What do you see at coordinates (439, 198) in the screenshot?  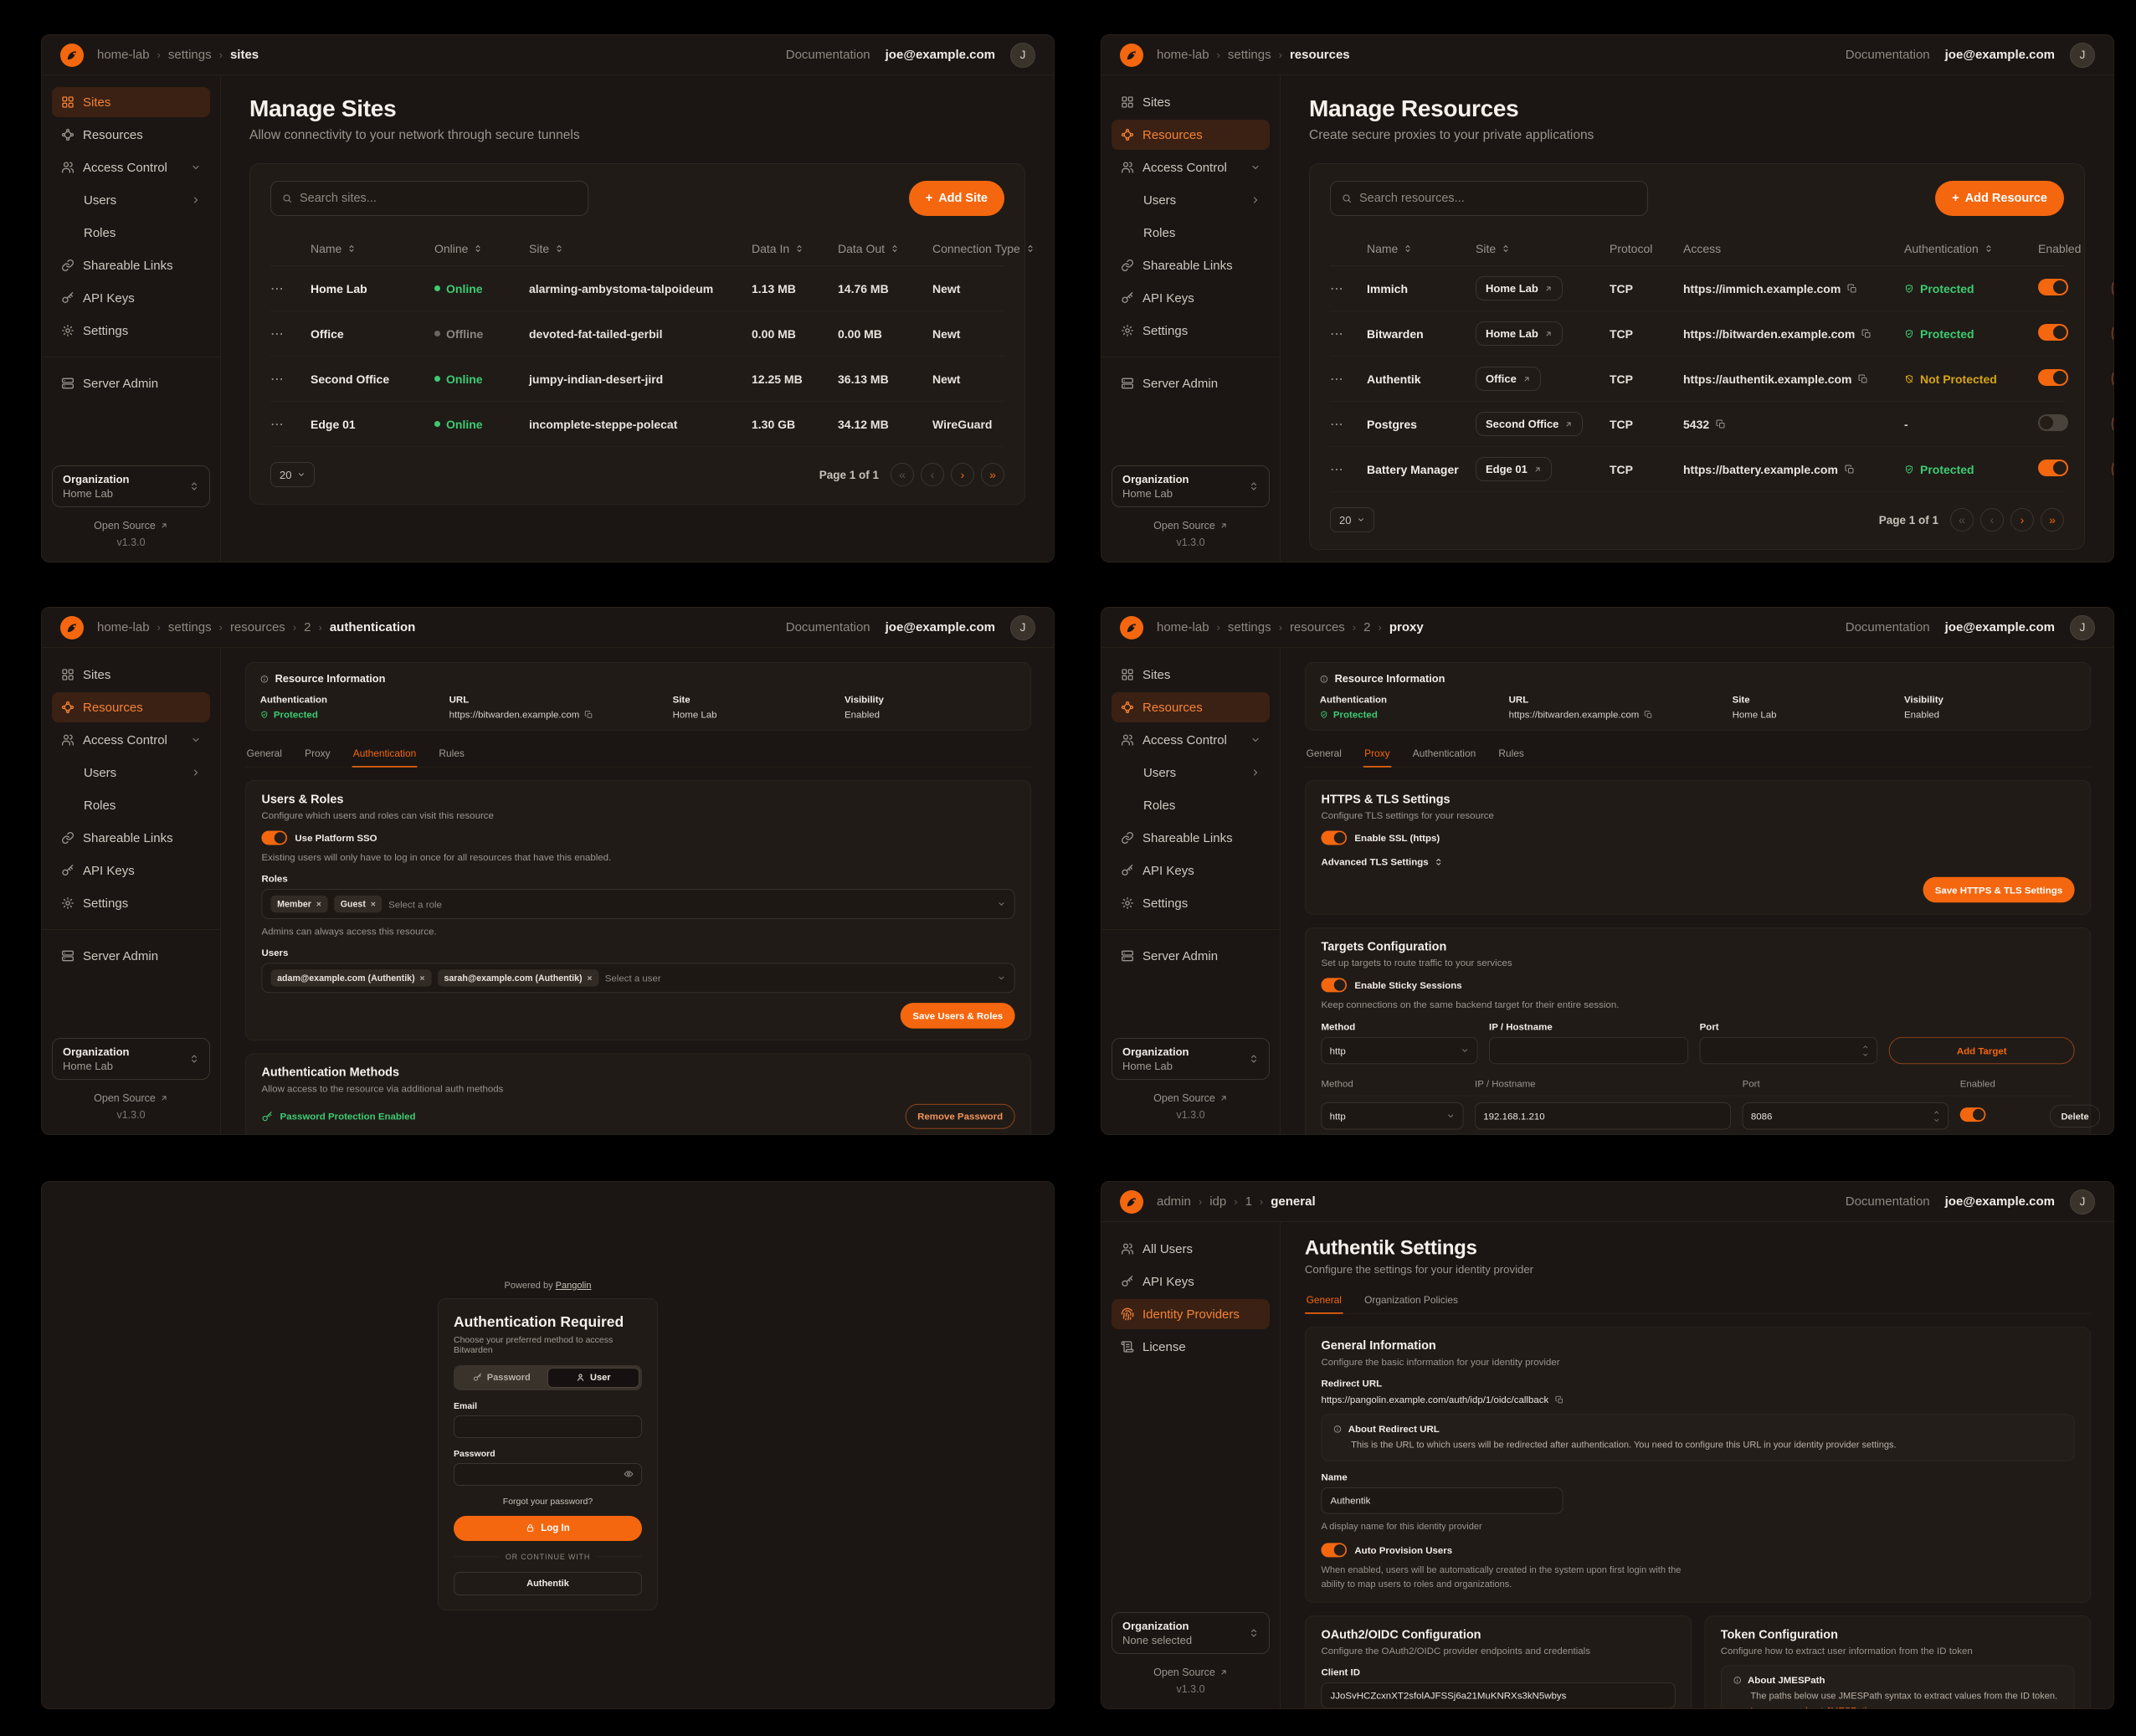 I see `search-input` at bounding box center [439, 198].